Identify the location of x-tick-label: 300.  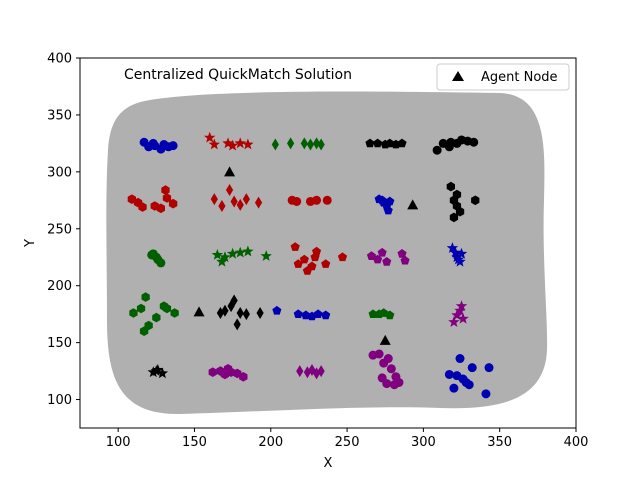
(423, 442).